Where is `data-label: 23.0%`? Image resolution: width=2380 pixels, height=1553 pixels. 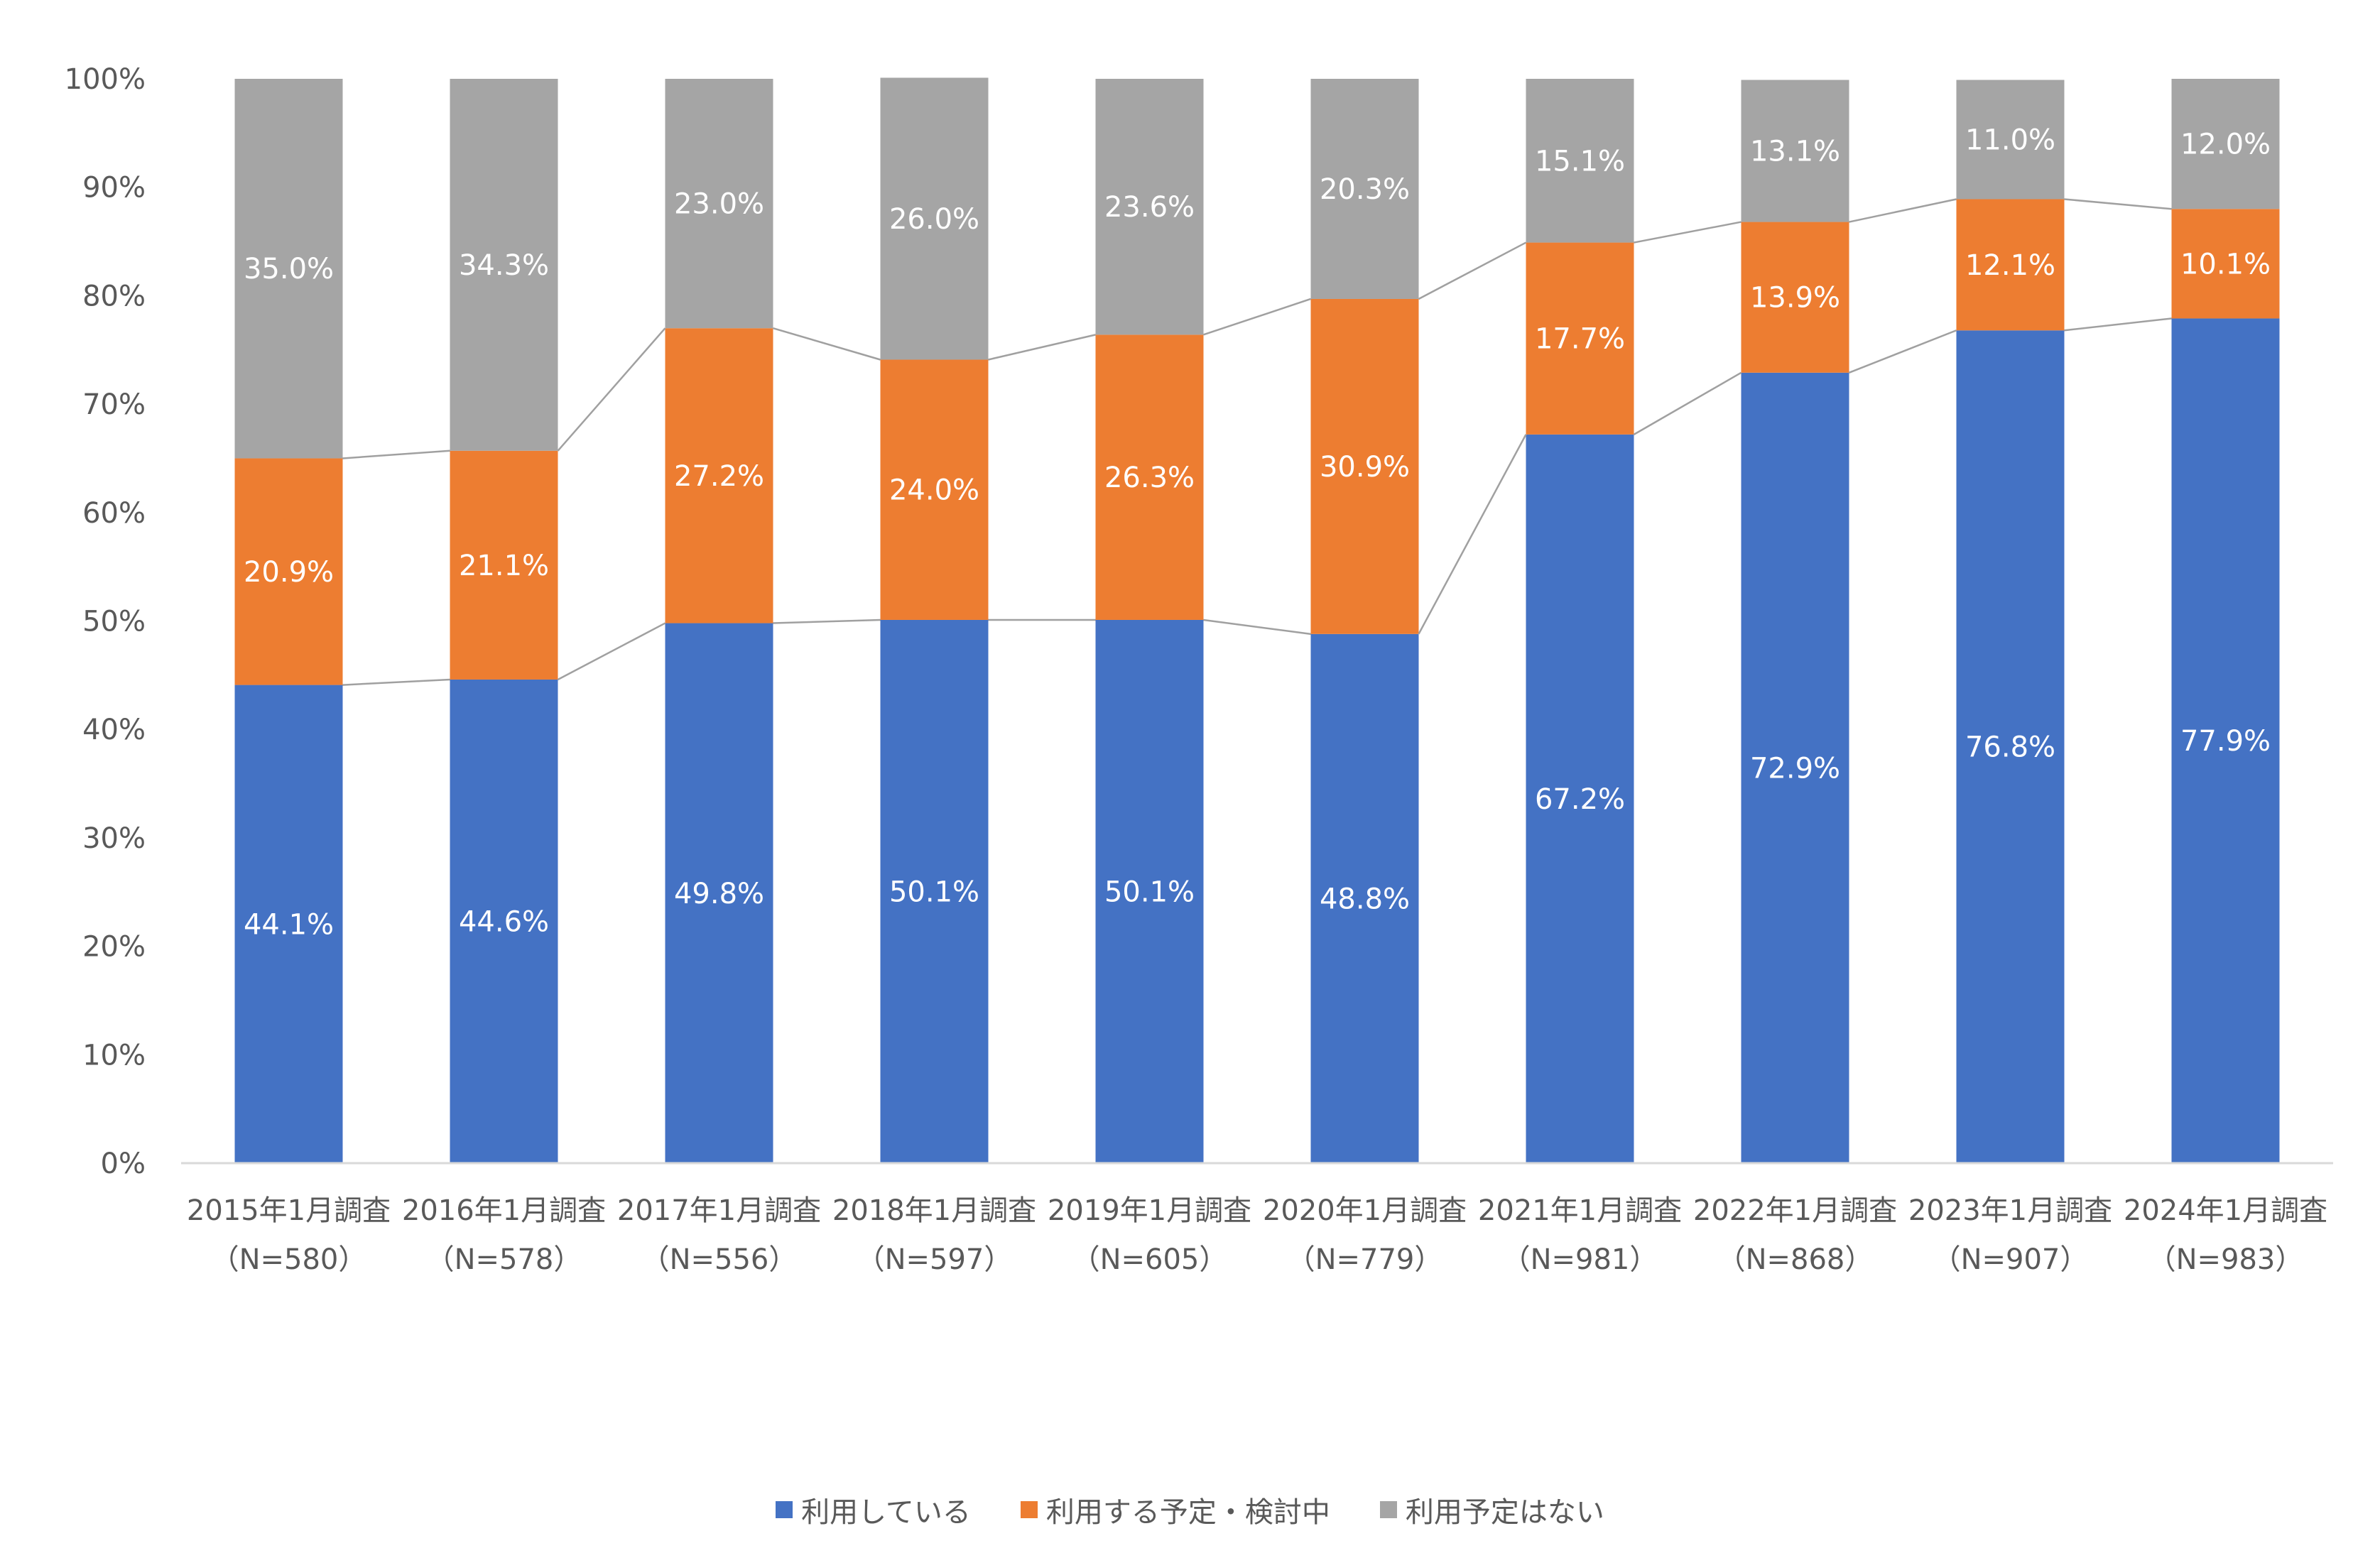 data-label: 23.0% is located at coordinates (719, 204).